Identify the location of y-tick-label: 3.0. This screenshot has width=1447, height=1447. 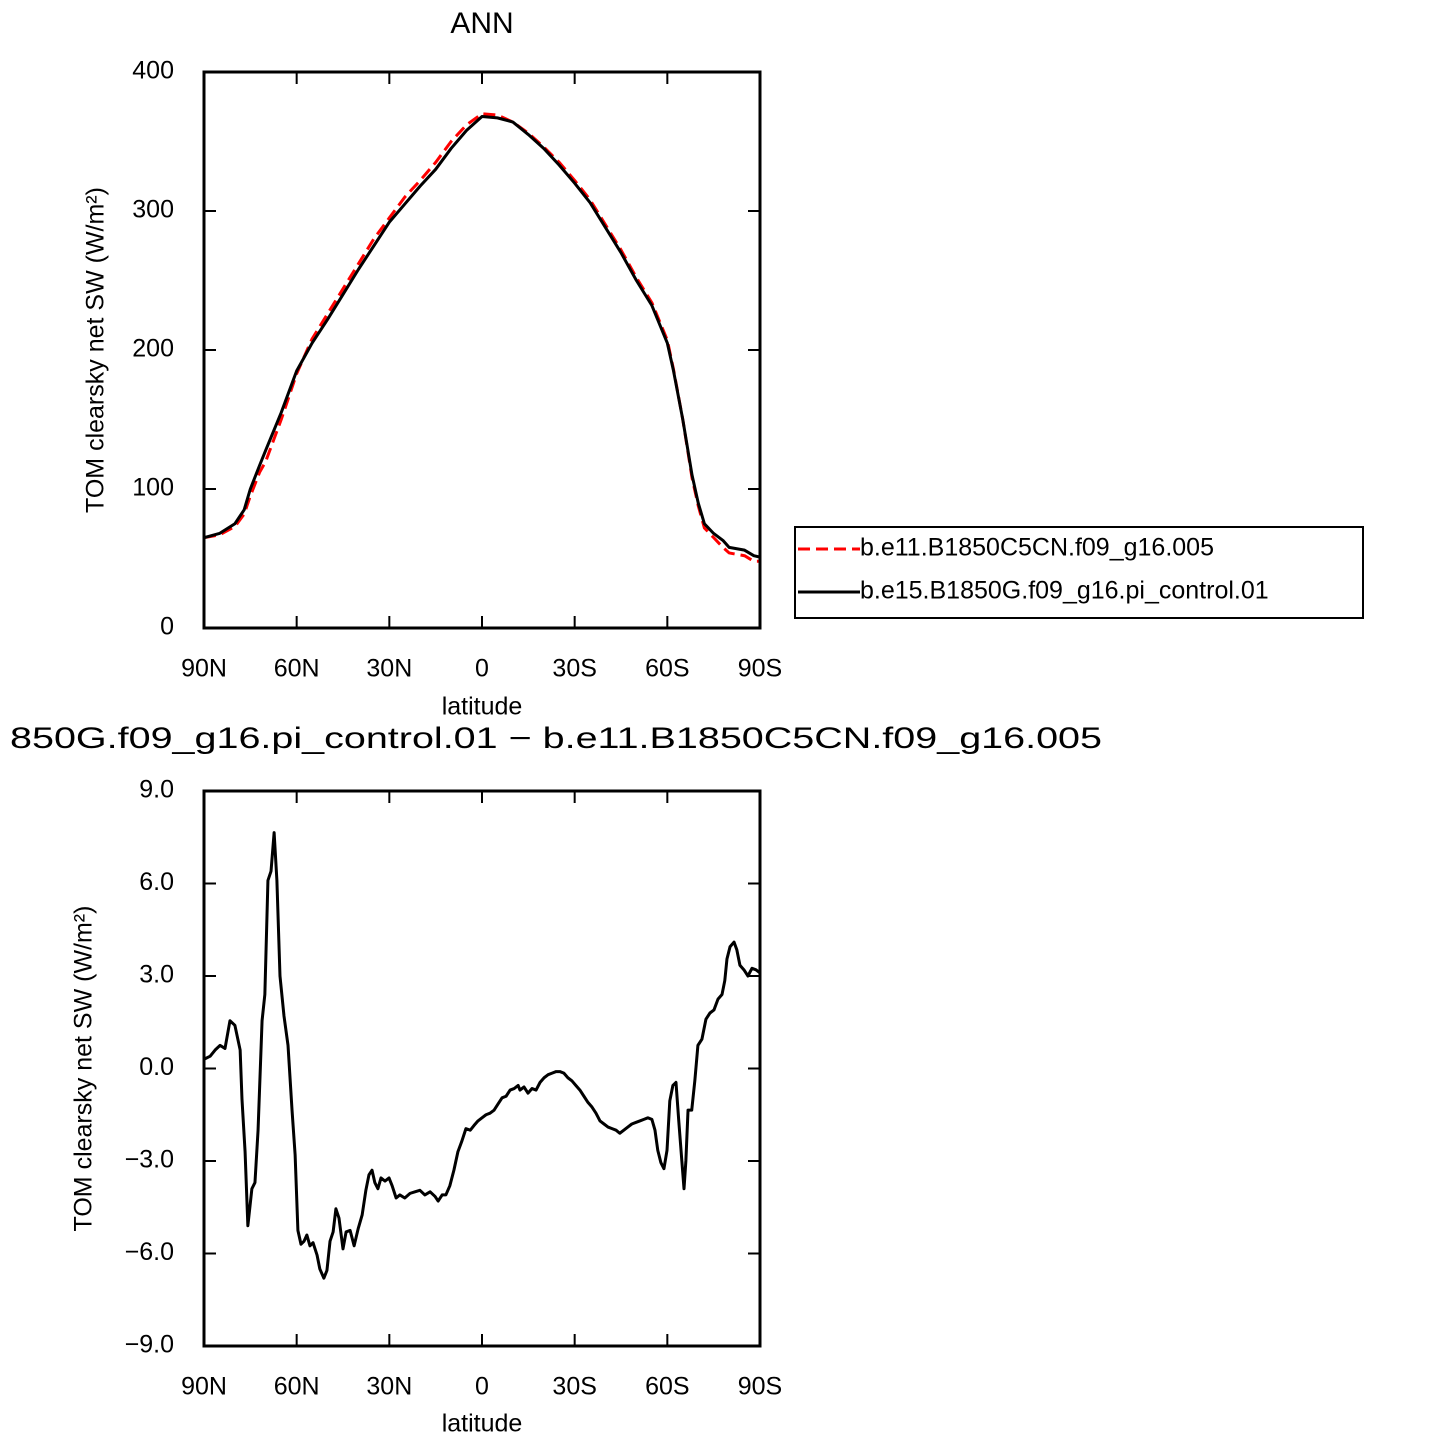
(156, 975).